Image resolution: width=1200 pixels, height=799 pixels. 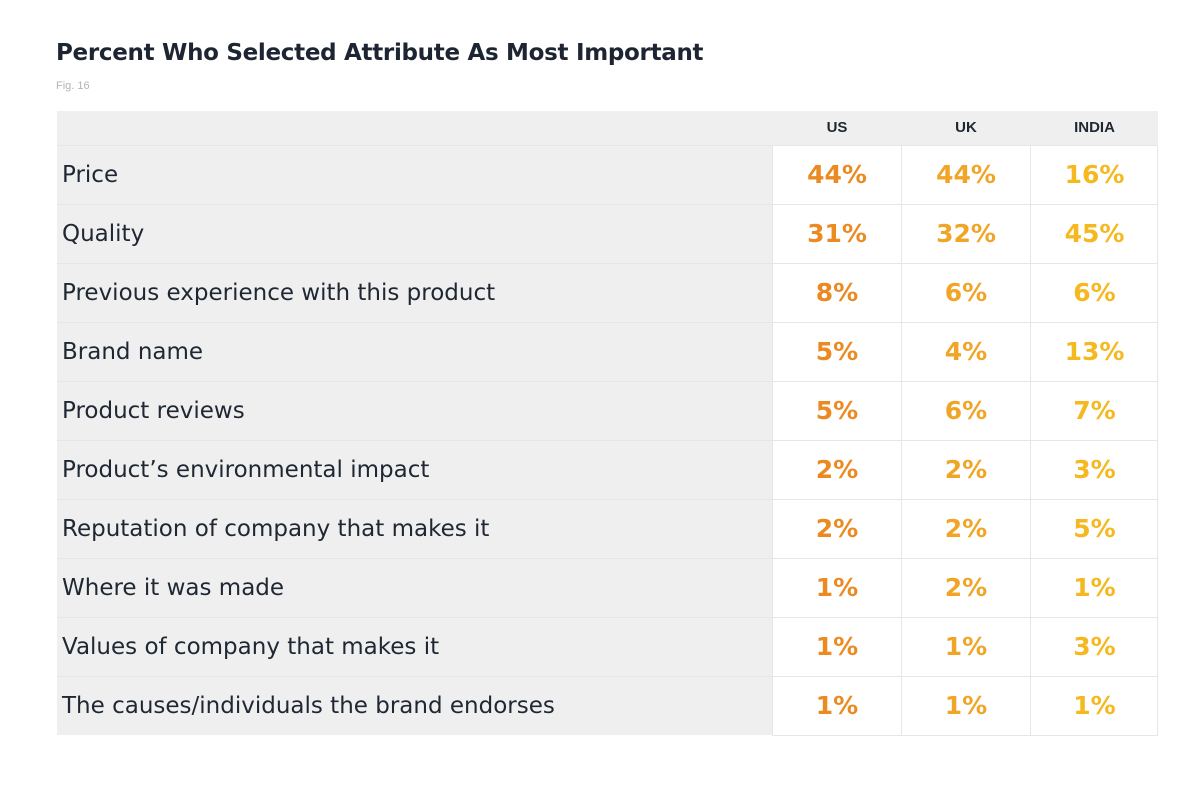 What do you see at coordinates (414, 352) in the screenshot?
I see `row-label: Brand name` at bounding box center [414, 352].